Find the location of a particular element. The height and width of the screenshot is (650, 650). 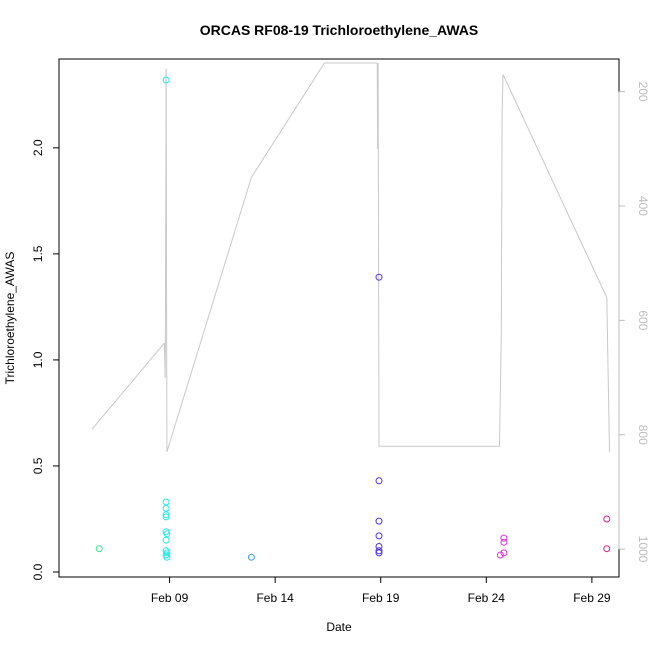

x-tick-label: Feb 09 is located at coordinates (170, 598).